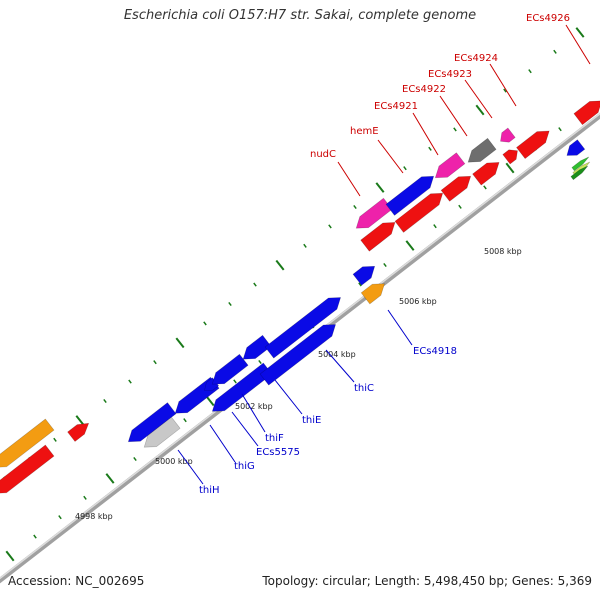 The width and height of the screenshot is (600, 600). Describe the element at coordinates (298, 355) in the screenshot. I see `gene-blue-lane3` at that location.